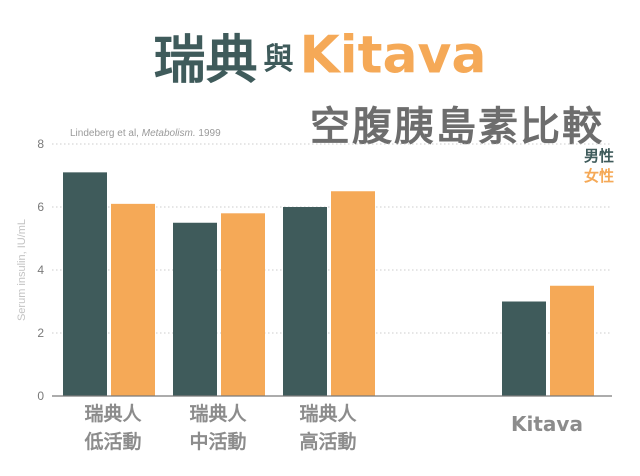 The height and width of the screenshot is (476, 640). Describe the element at coordinates (278, 59) in the screenshot. I see `title-connector: 與` at that location.